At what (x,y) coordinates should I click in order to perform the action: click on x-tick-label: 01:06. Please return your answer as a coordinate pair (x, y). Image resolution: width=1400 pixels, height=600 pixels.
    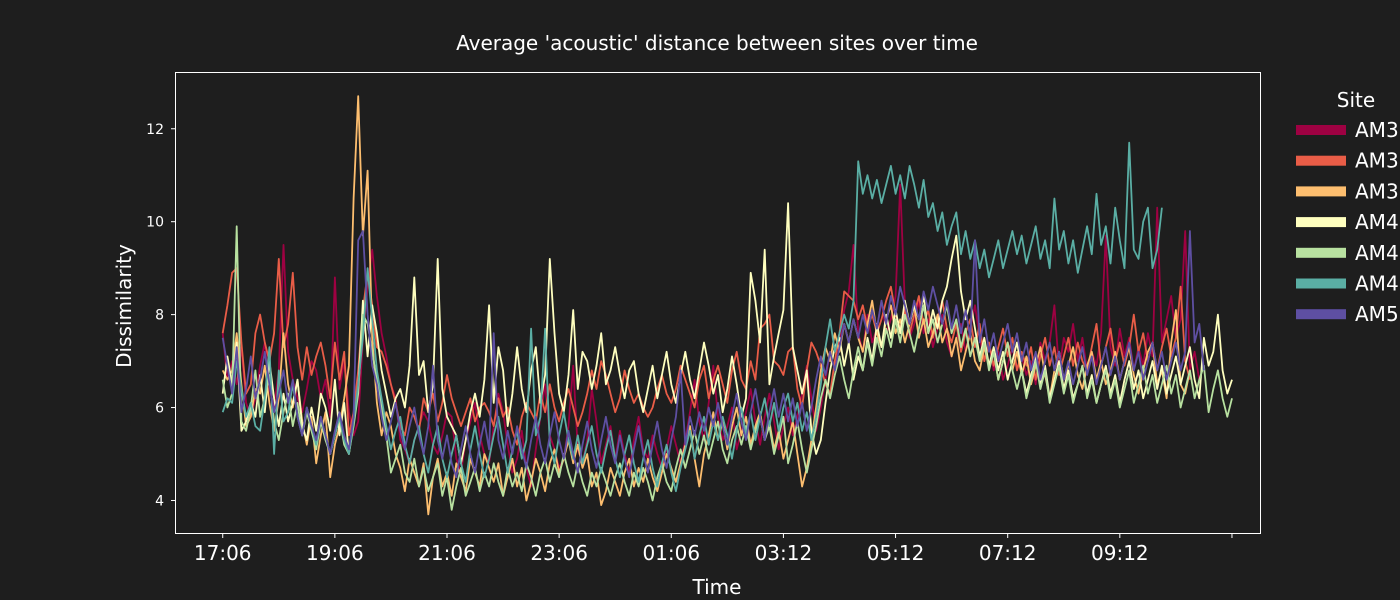
    Looking at the image, I should click on (671, 553).